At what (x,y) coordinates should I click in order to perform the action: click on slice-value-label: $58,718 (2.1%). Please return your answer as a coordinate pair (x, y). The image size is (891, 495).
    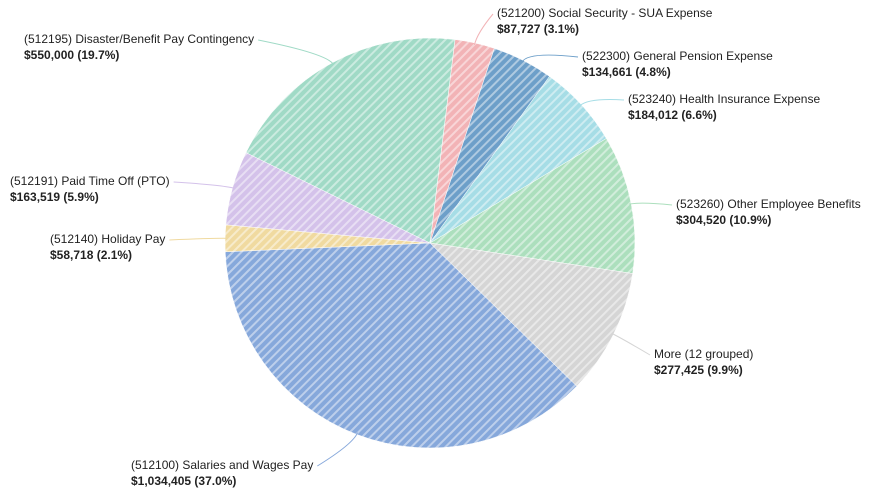
    Looking at the image, I should click on (91, 255).